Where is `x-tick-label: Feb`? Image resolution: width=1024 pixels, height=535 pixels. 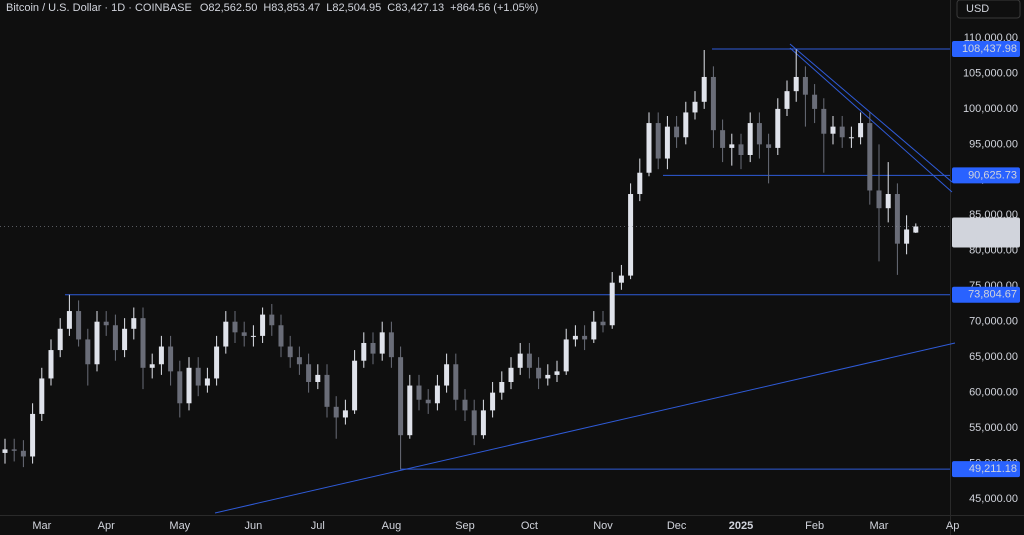 x-tick-label: Feb is located at coordinates (814, 526).